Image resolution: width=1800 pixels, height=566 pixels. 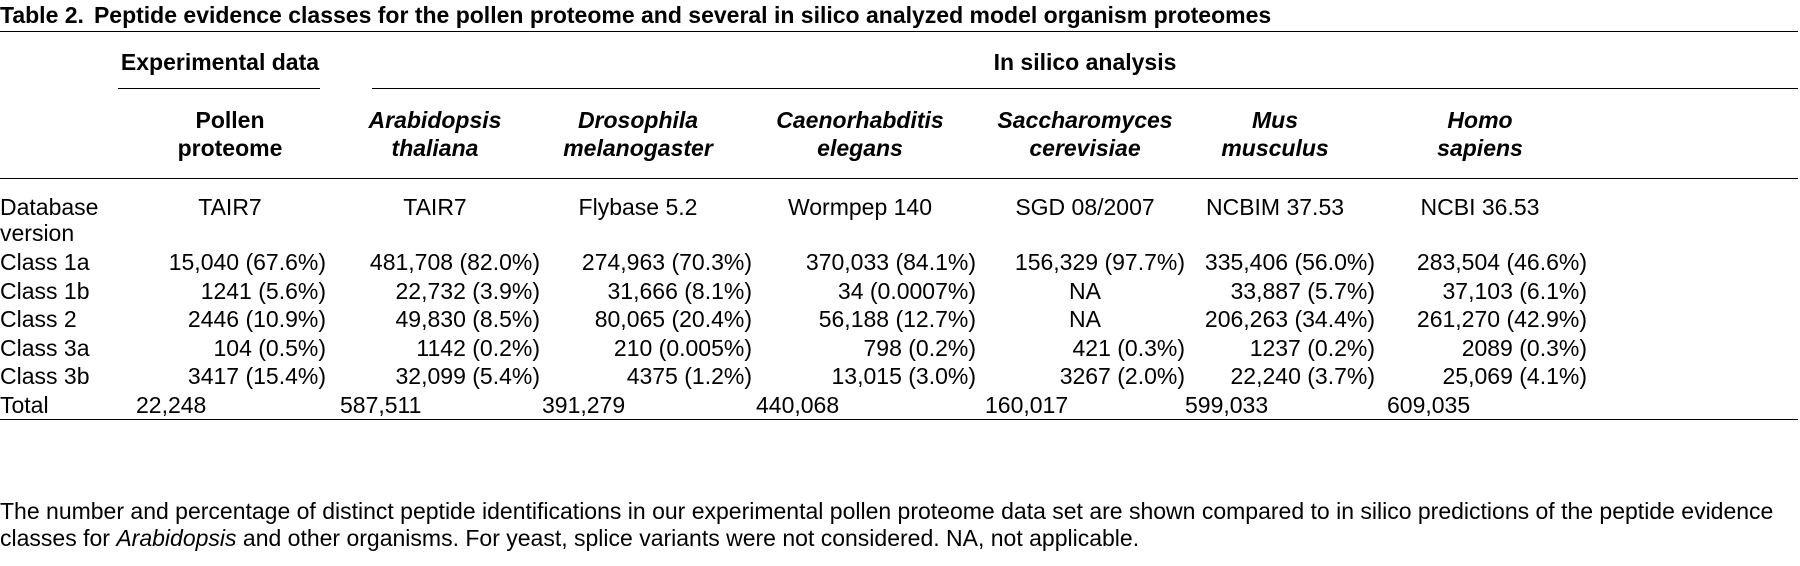 I want to click on table-cell: 32,099 (5.4%), so click(x=467, y=376).